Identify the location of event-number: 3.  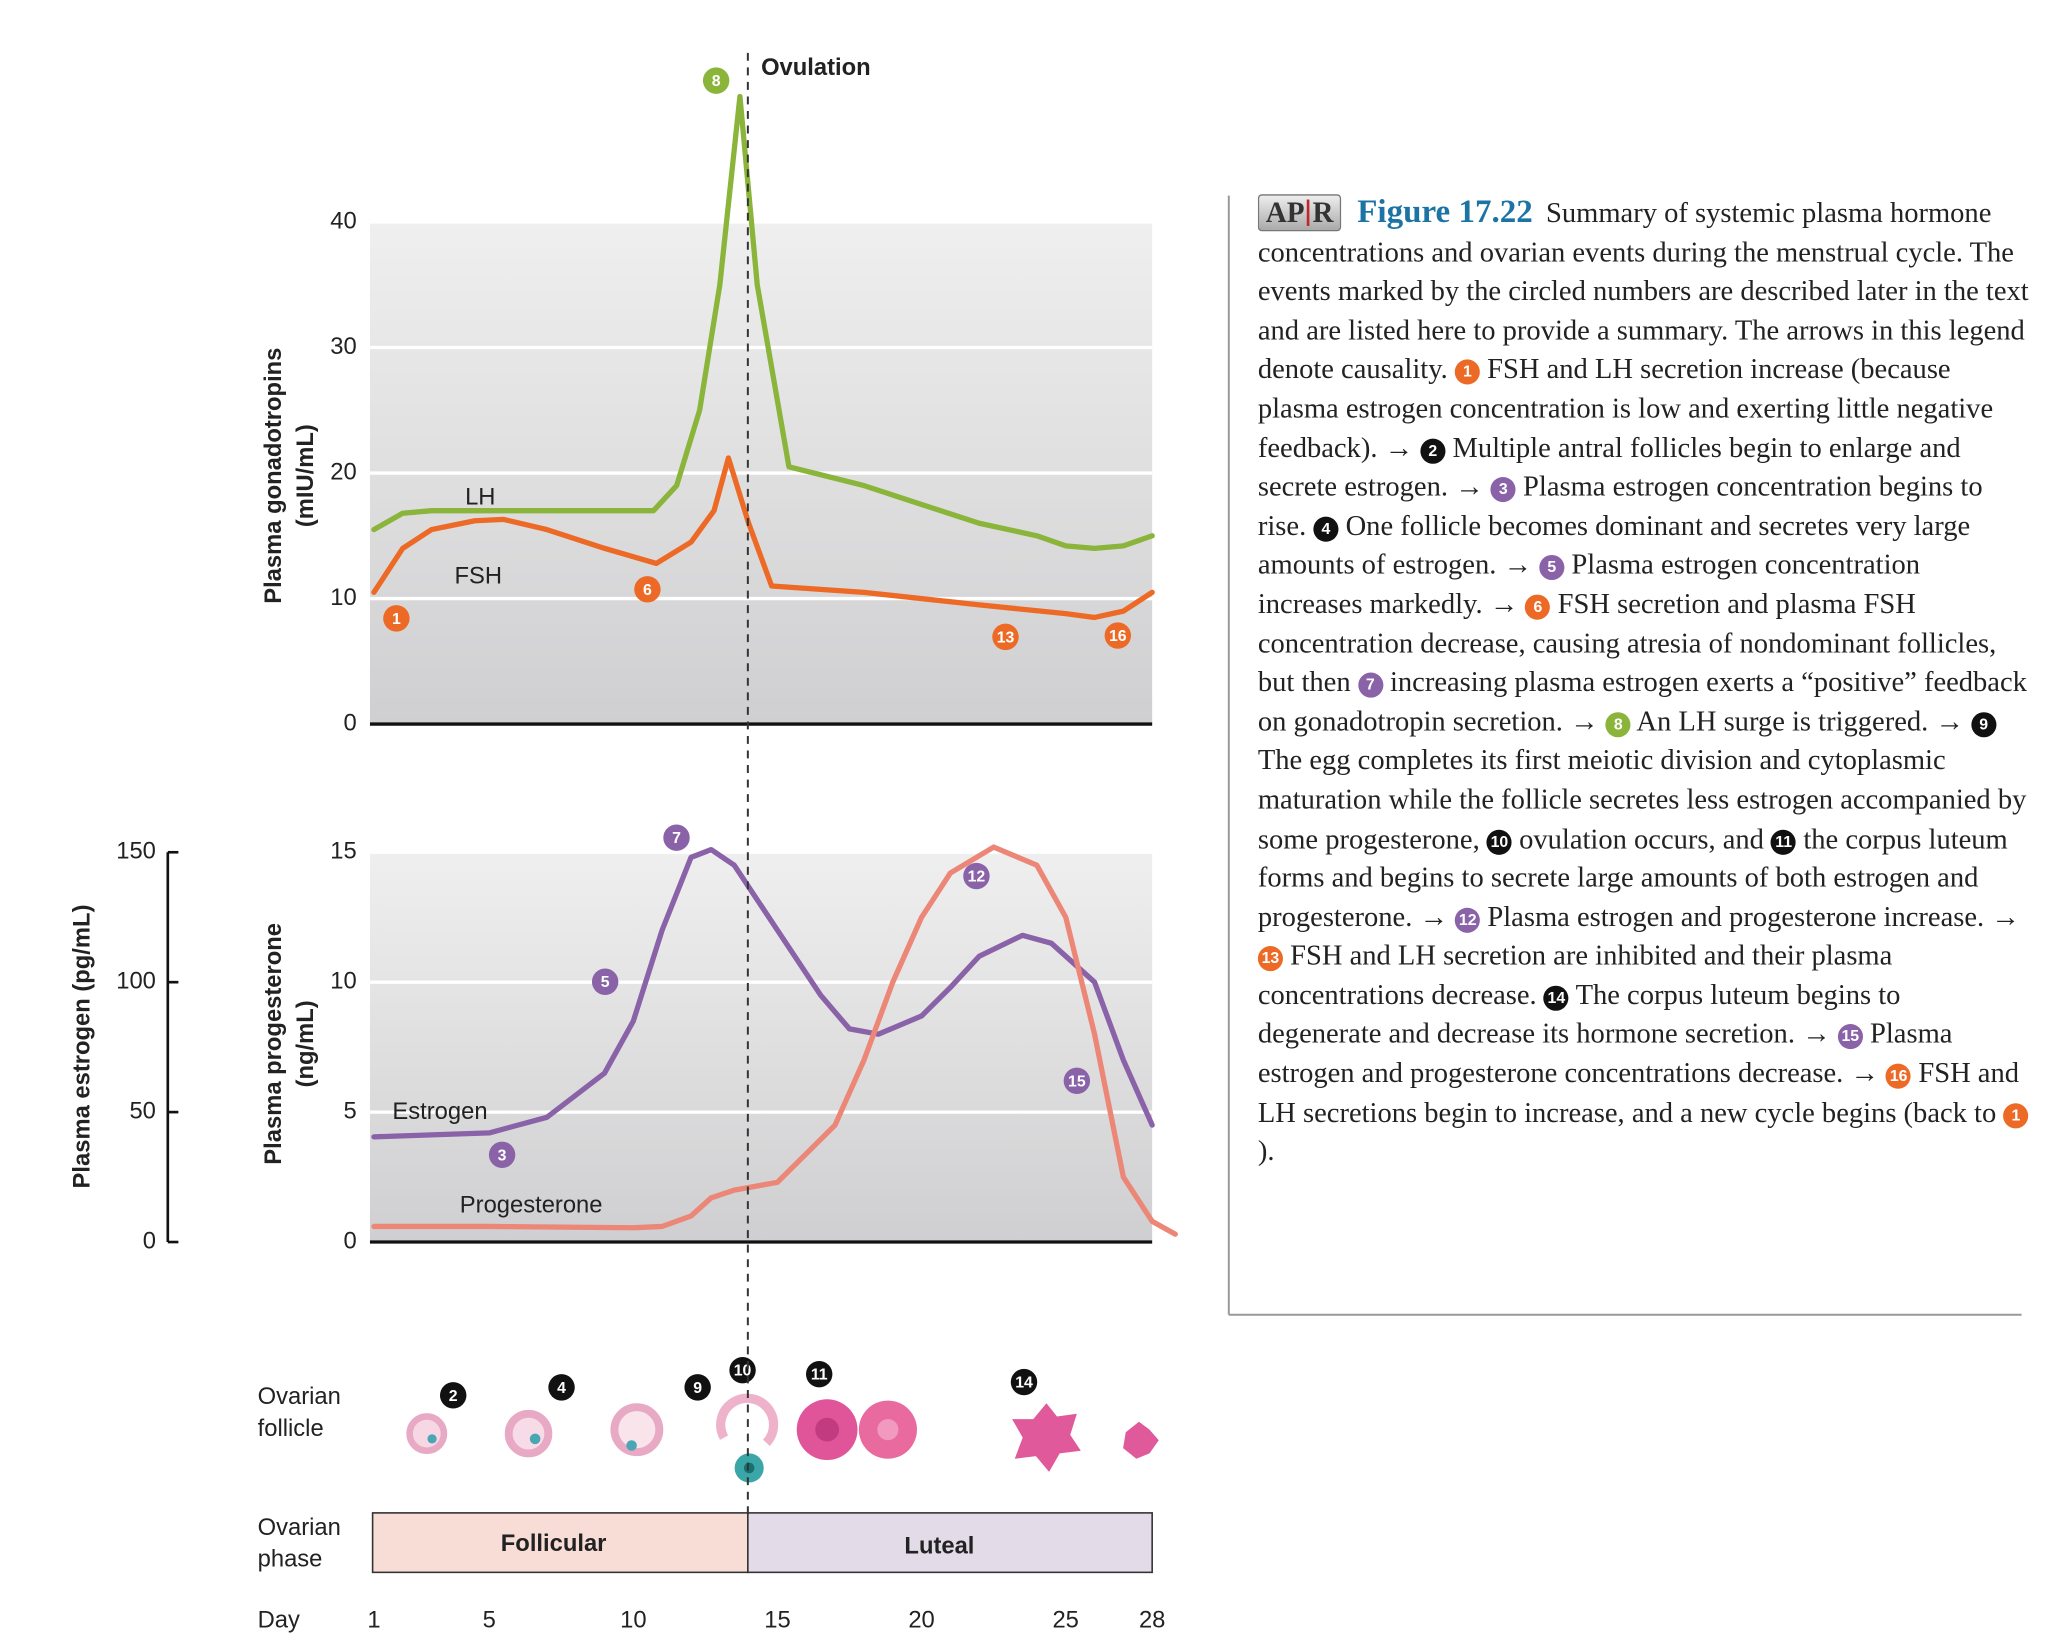
(502, 1155).